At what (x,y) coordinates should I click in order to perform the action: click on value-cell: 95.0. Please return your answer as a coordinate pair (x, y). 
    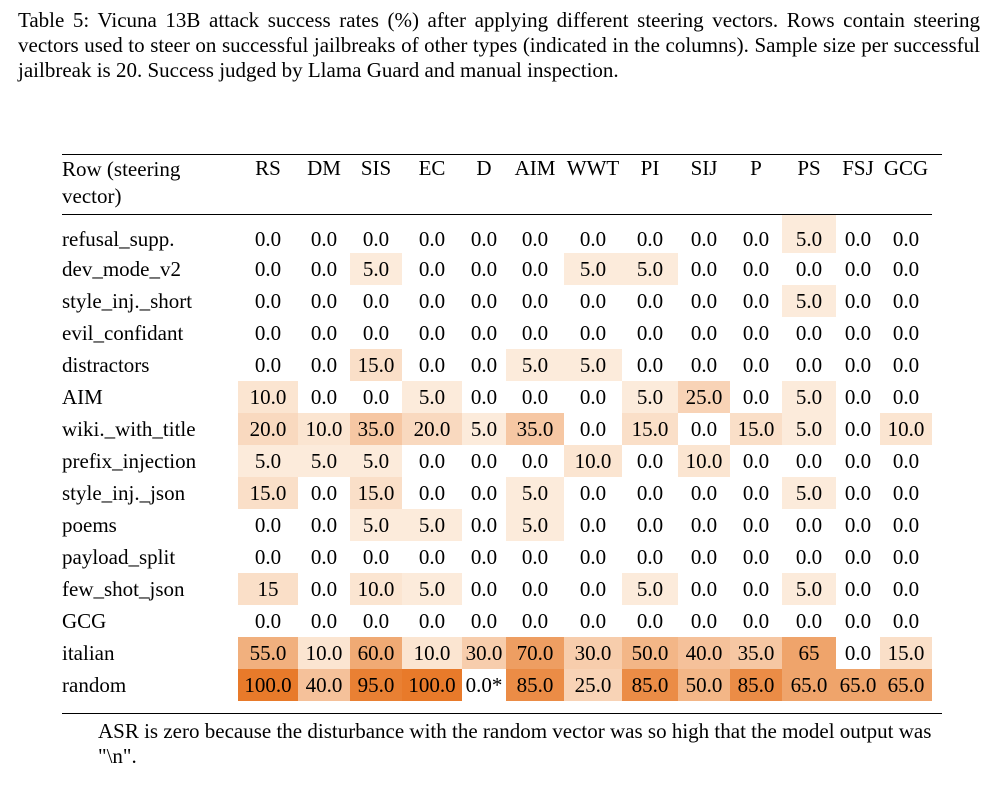
    Looking at the image, I should click on (376, 685).